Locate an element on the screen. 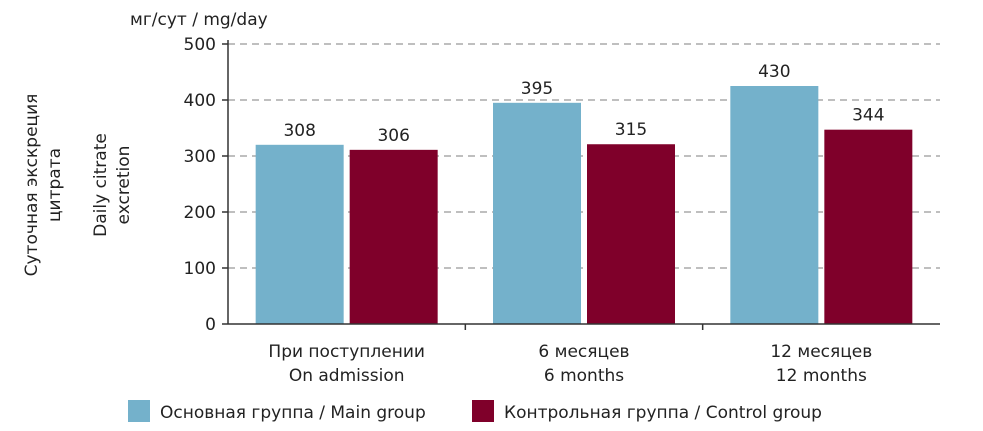 The width and height of the screenshot is (983, 431). x-tick-label-line2: 6 months is located at coordinates (584, 376).